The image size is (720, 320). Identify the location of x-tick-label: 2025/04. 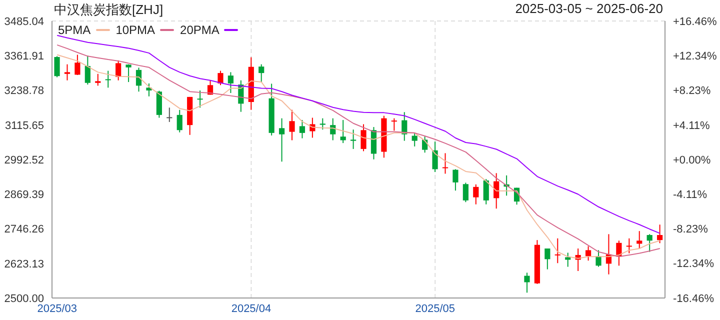
(251, 309).